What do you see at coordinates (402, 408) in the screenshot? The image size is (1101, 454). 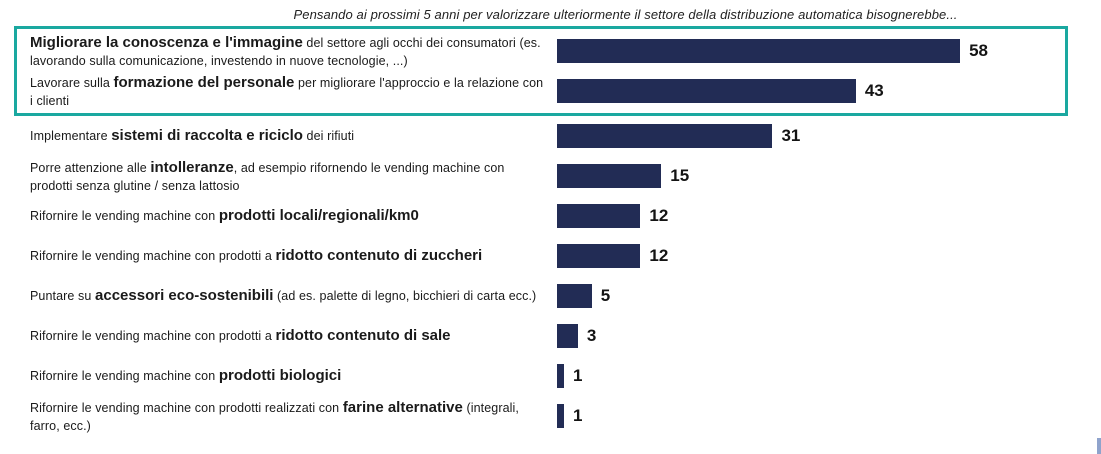 I see `bar-label-emphasis: farine alternative` at bounding box center [402, 408].